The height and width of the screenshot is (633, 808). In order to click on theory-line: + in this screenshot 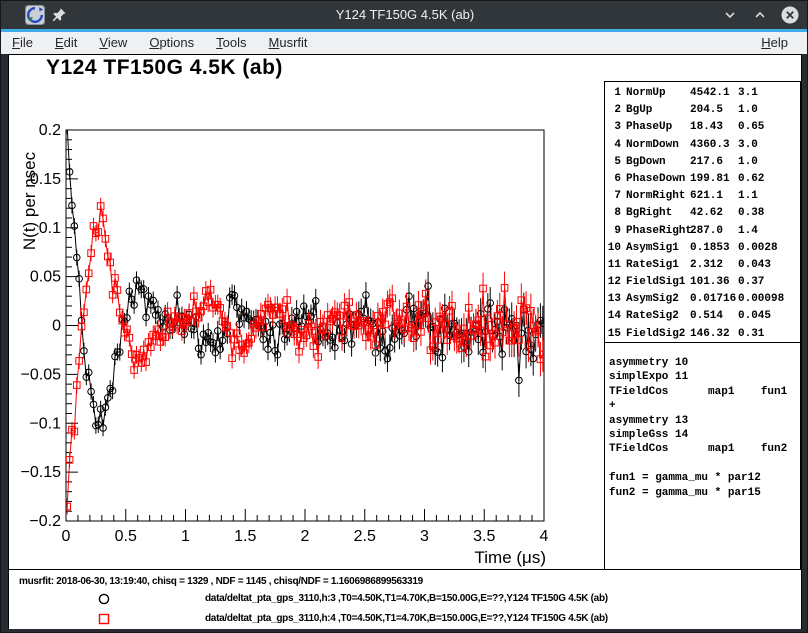, I will do `click(612, 406)`.